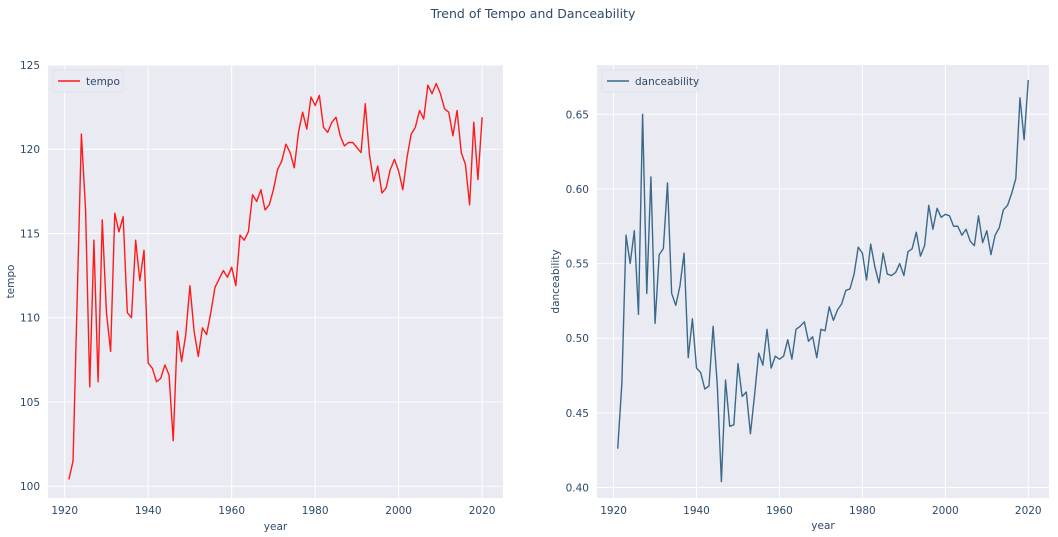  Describe the element at coordinates (577, 339) in the screenshot. I see `y-tick-label: 0.50` at that location.